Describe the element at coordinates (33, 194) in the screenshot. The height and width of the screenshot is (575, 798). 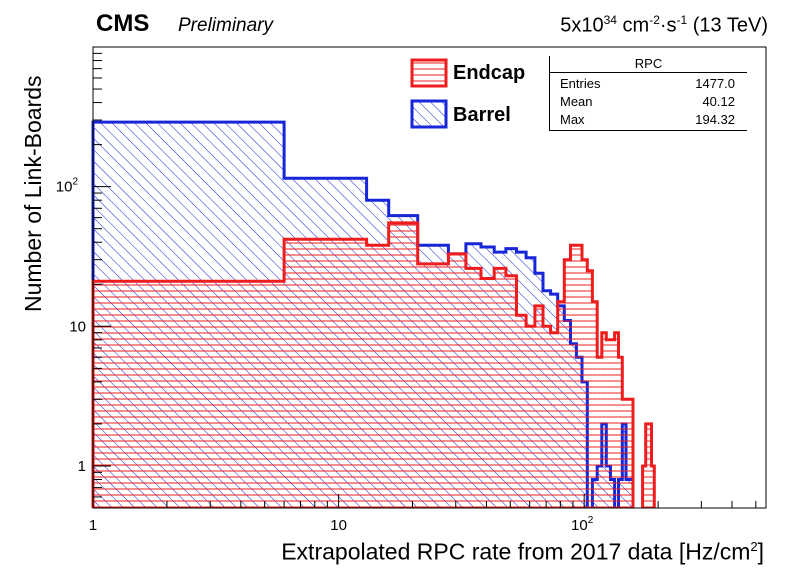
I see `y-axis-title: Number of Link-Boards` at that location.